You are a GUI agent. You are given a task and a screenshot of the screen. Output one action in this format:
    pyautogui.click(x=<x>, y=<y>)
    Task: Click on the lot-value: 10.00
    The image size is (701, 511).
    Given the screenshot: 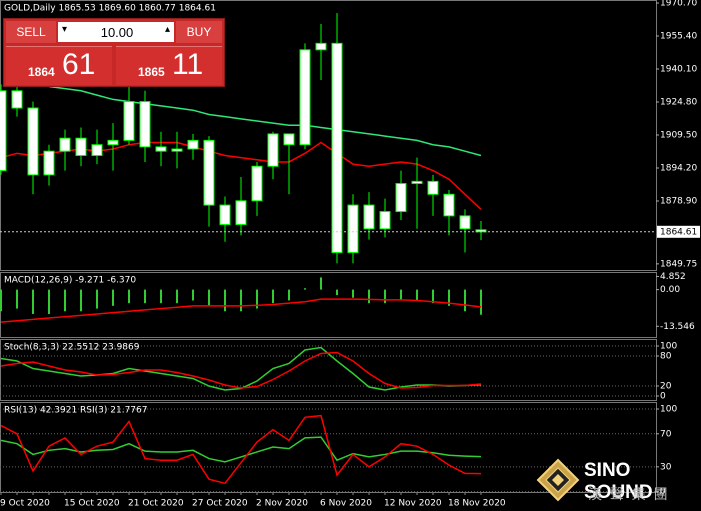 What is the action you would take?
    pyautogui.click(x=117, y=32)
    